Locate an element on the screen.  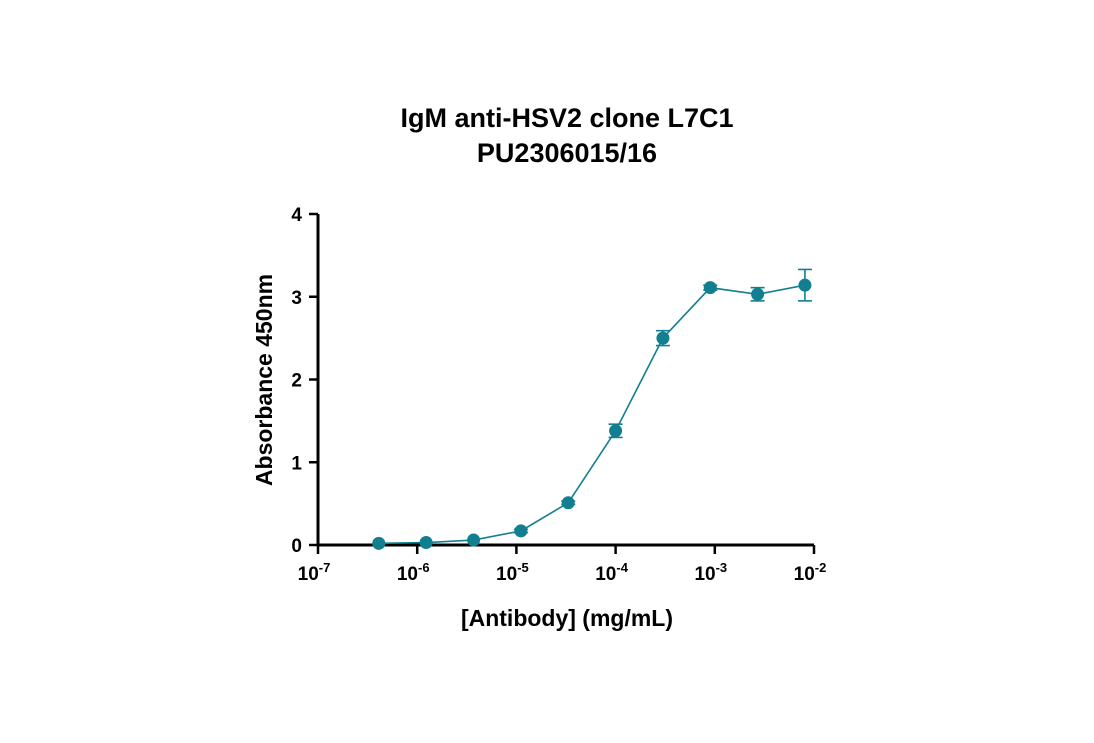
x-ticks: 10⁻⁷ 10⁻⁶ 10⁻⁵ 10⁻⁴ 10⁻³ 10⁻² is located at coordinates (562, 565).